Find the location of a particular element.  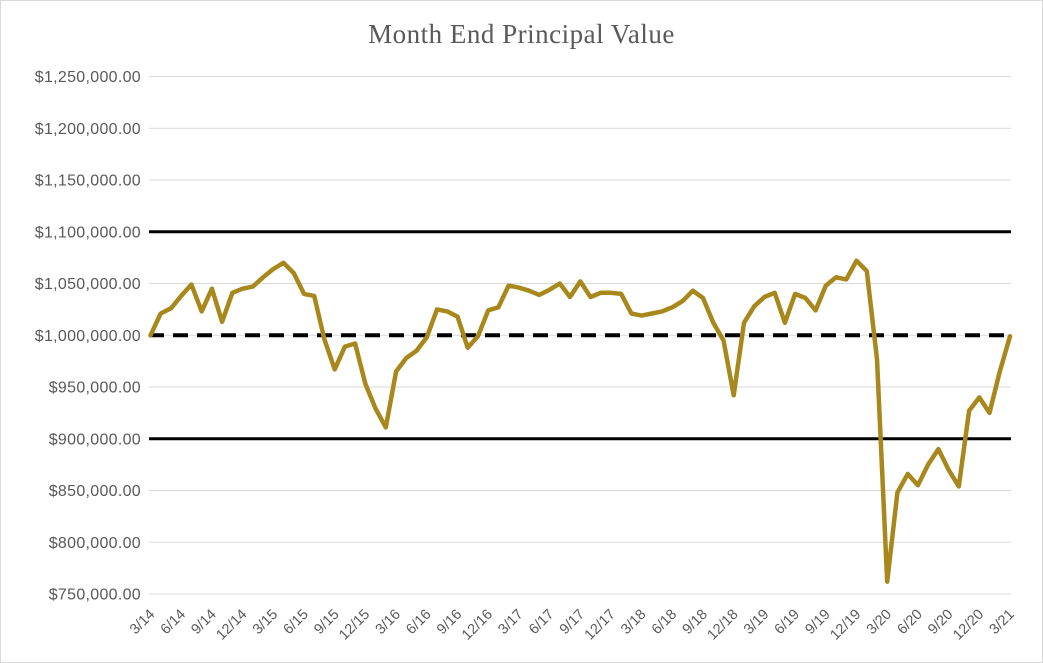

x-tick-label: 12/15 is located at coordinates (354, 625).